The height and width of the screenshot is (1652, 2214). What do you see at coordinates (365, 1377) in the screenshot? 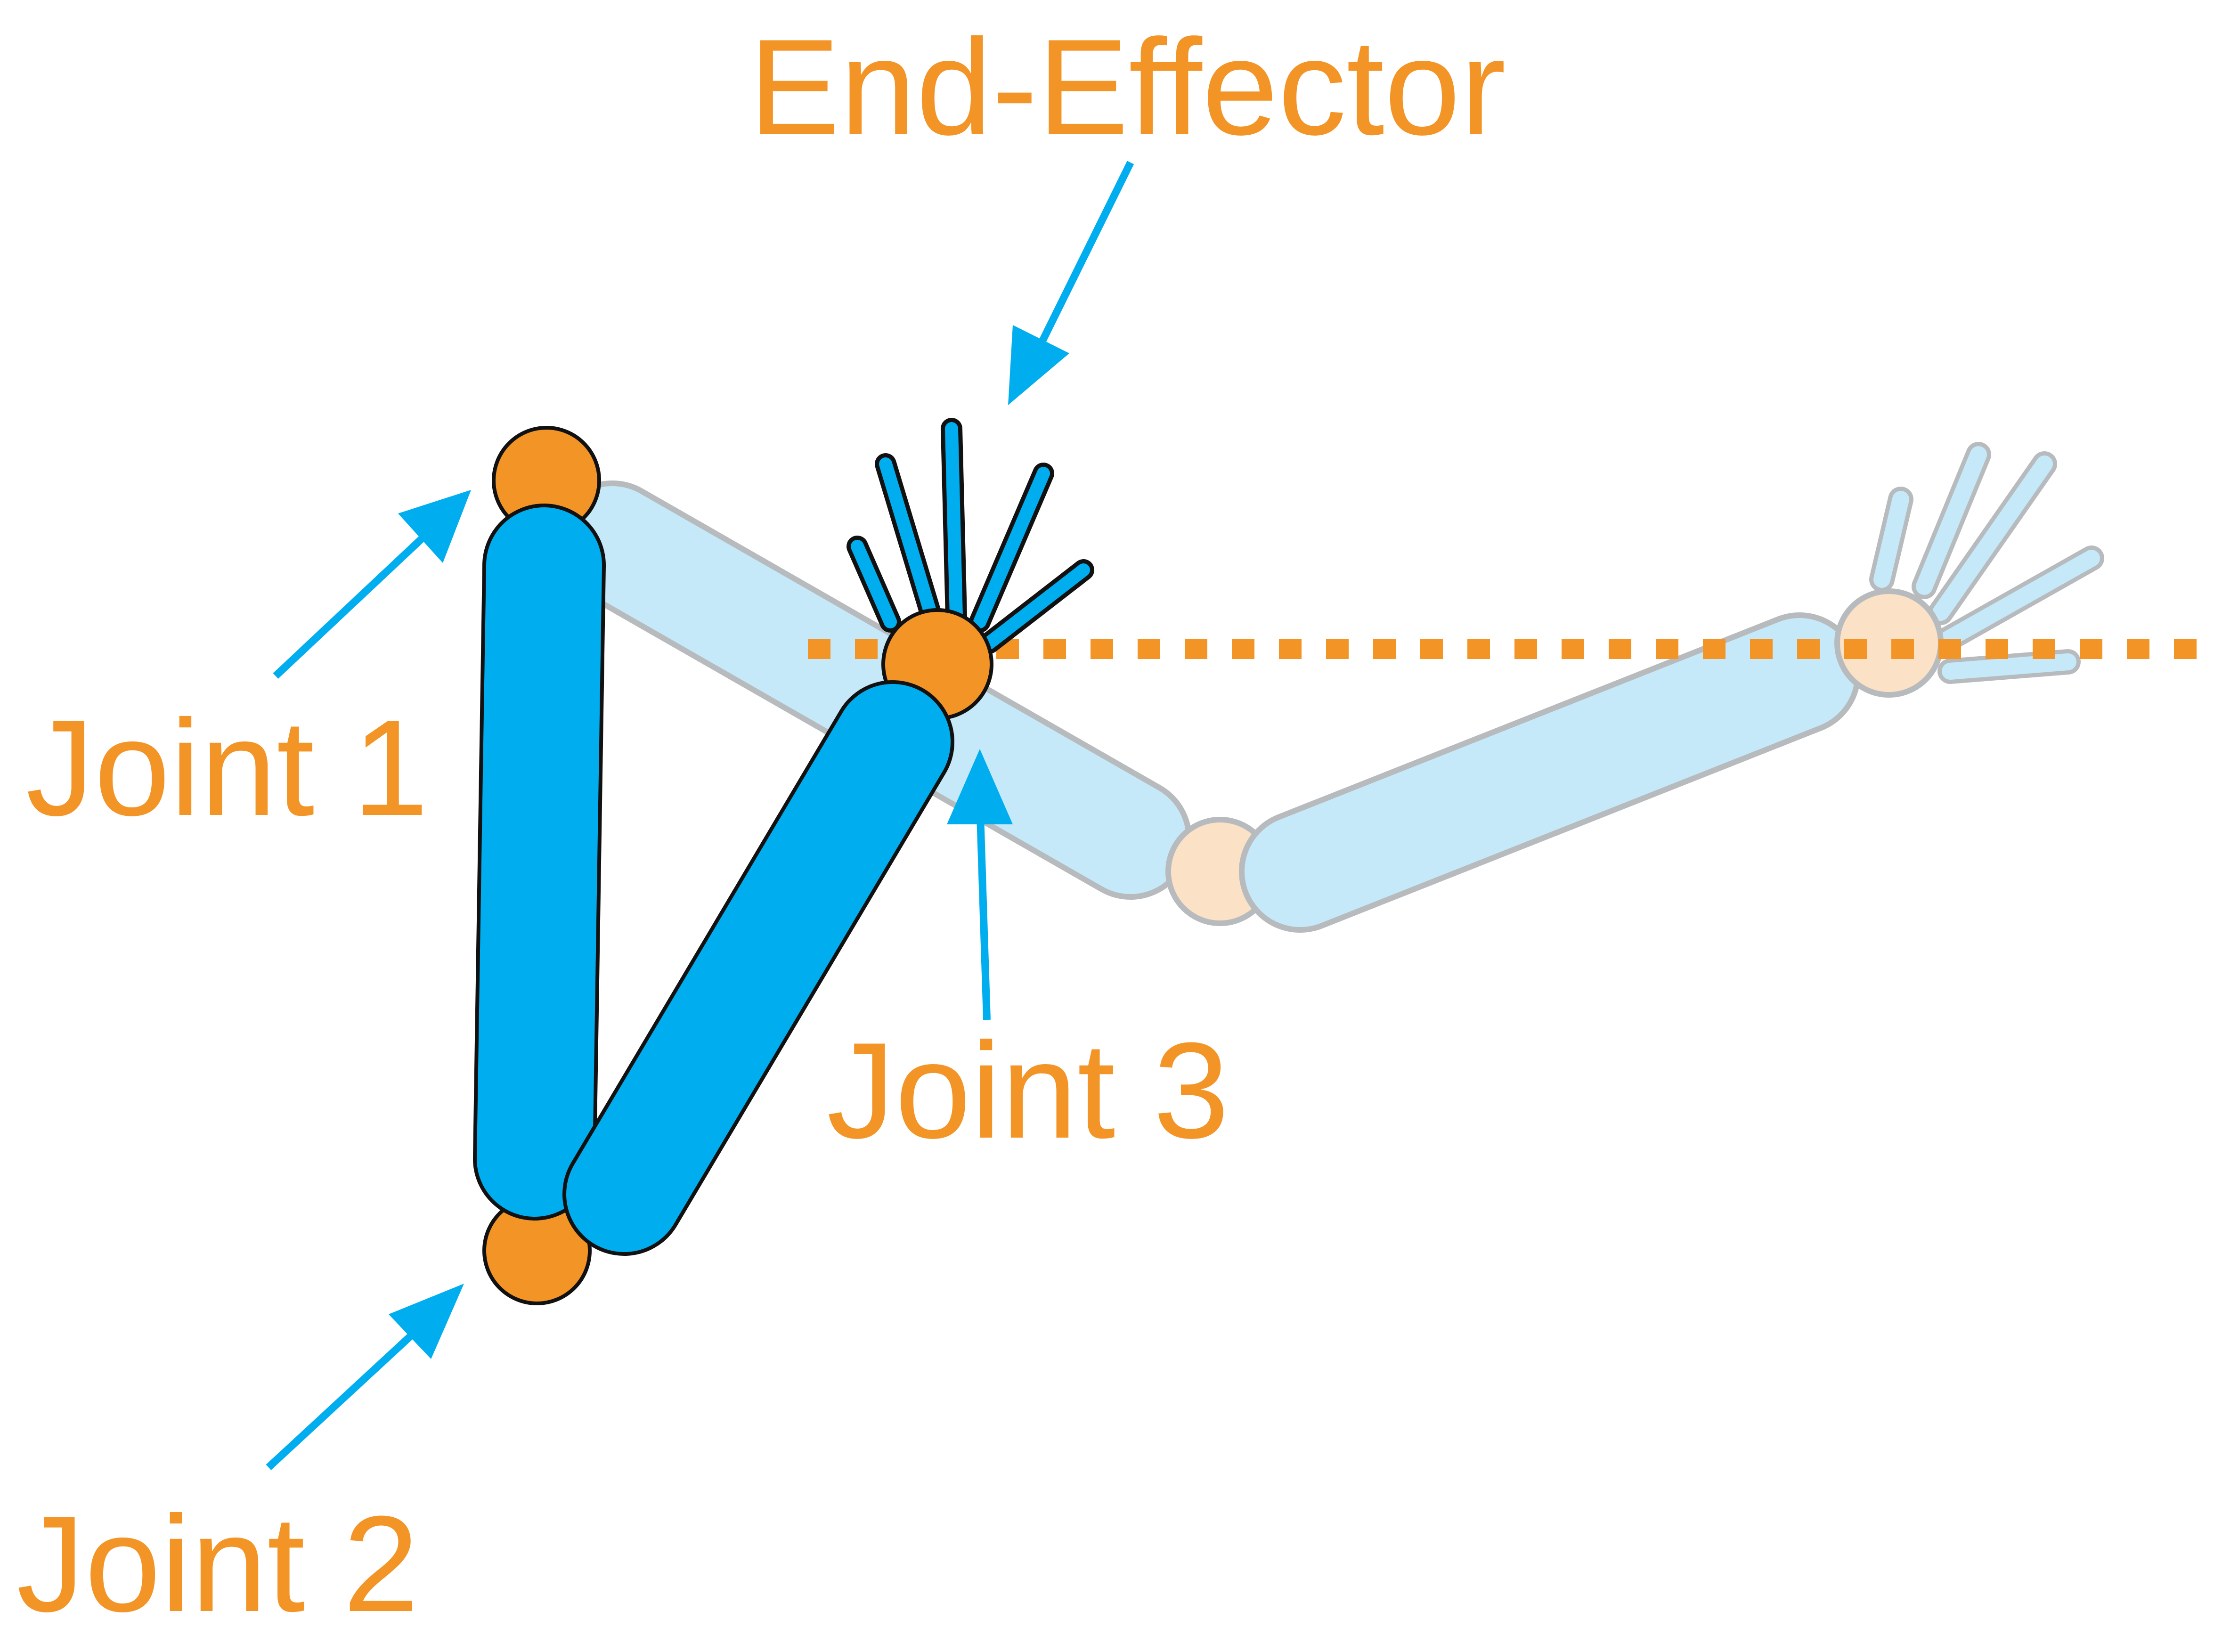
I see `joint-2-arrow-icon` at bounding box center [365, 1377].